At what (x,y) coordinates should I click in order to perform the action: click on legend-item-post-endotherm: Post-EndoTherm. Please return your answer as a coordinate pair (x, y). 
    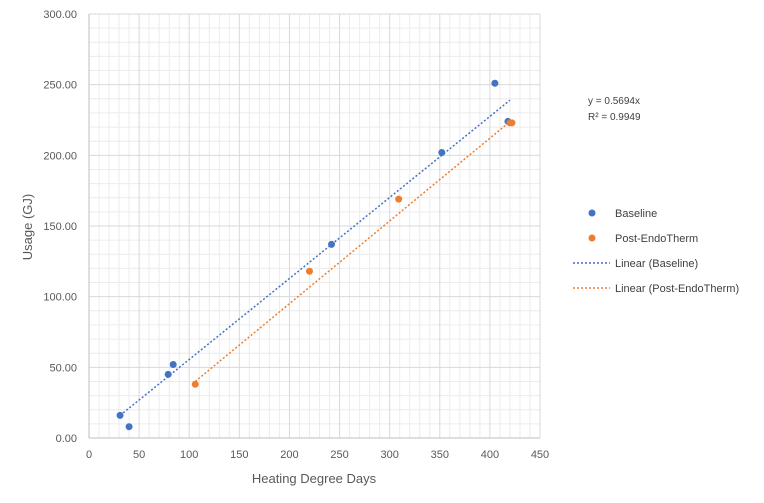
    Looking at the image, I should click on (643, 239).